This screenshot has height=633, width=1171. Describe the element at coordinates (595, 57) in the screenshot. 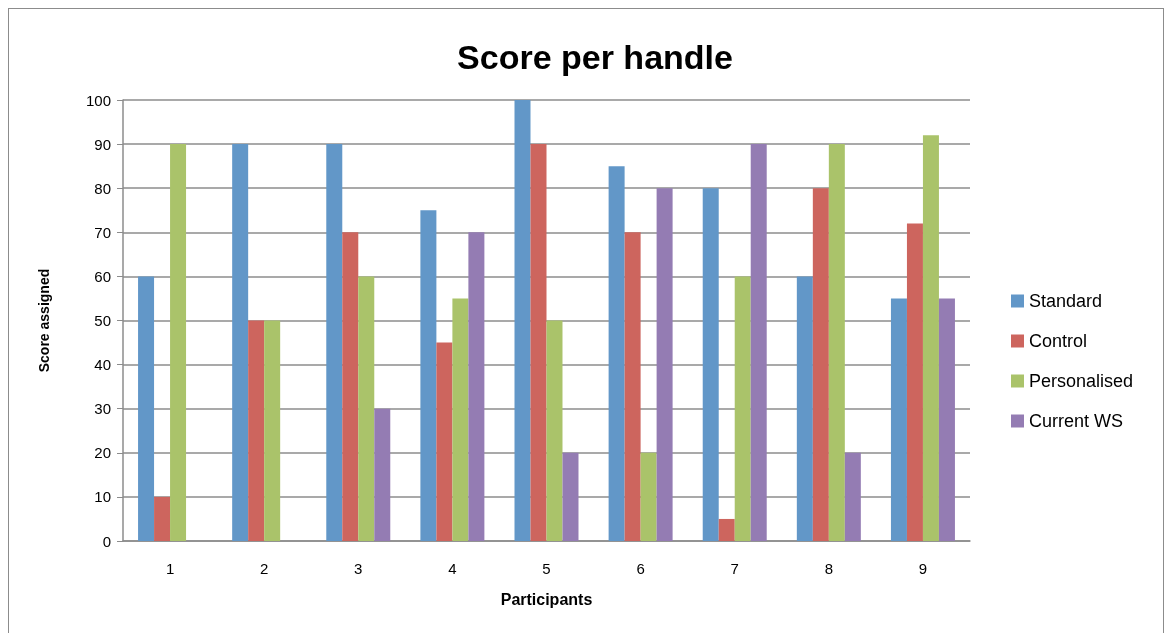

I see `chart-title: Score per handle` at that location.